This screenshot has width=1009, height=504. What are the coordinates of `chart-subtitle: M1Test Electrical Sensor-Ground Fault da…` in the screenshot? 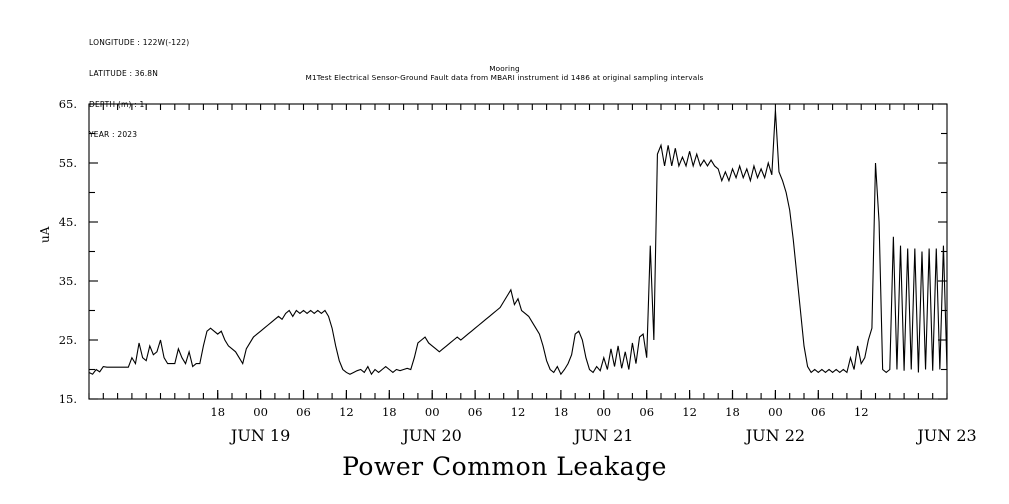 It's located at (504, 77).